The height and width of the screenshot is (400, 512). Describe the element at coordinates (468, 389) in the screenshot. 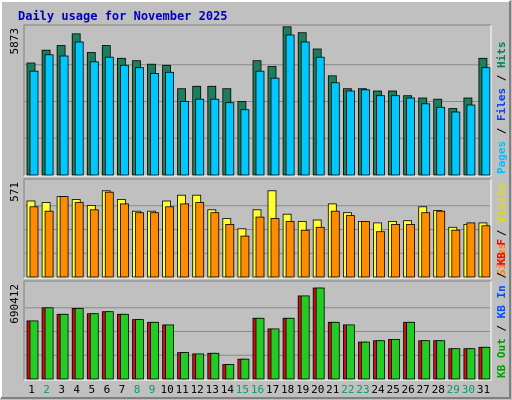

I see `x-tick-label-30: 30` at that location.